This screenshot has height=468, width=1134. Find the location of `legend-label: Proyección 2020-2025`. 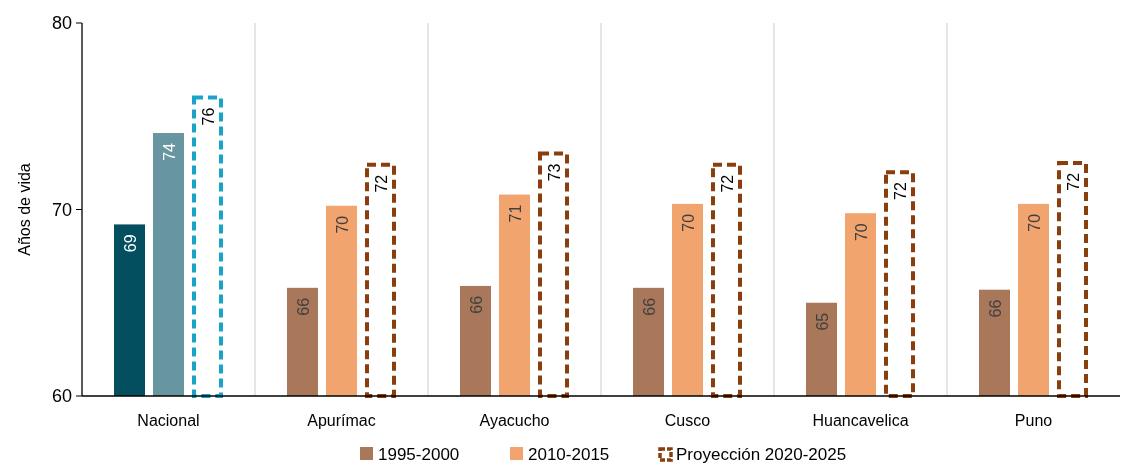

legend-label: Proyección 2020-2025 is located at coordinates (761, 454).